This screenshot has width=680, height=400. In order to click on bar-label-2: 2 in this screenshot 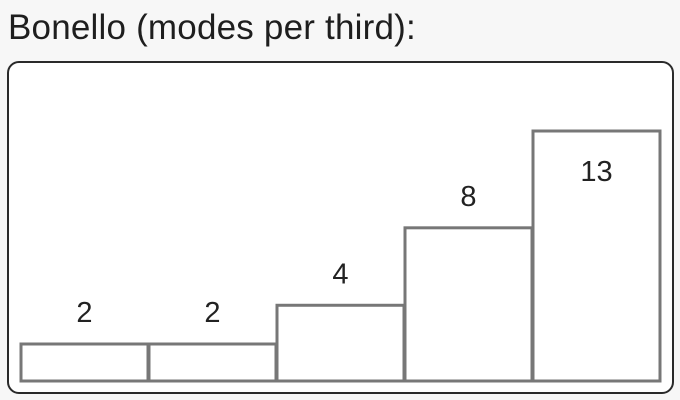, I will do `click(212, 313)`.